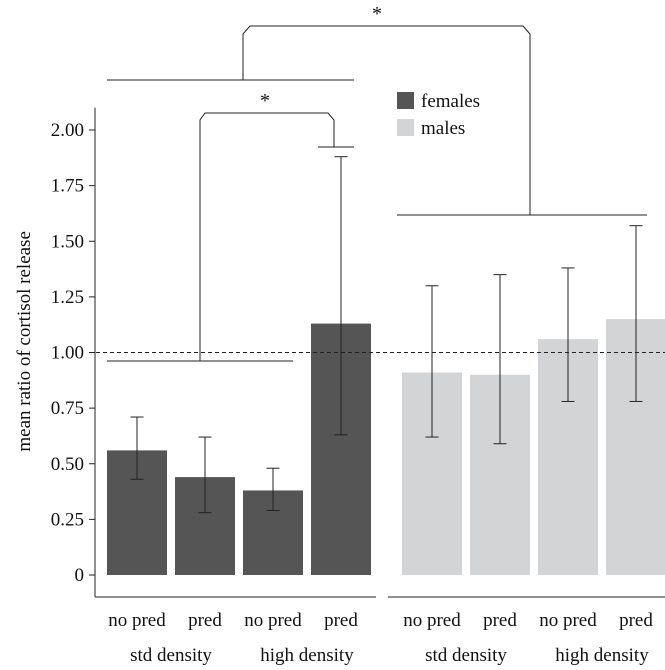 The image size is (665, 670). What do you see at coordinates (450, 101) in the screenshot?
I see `legend-label-females: females` at bounding box center [450, 101].